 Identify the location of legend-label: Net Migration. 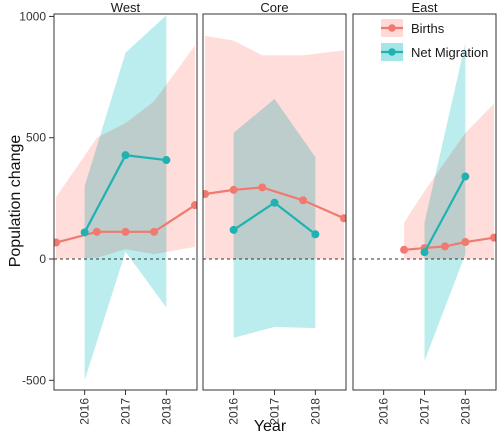
(449, 52).